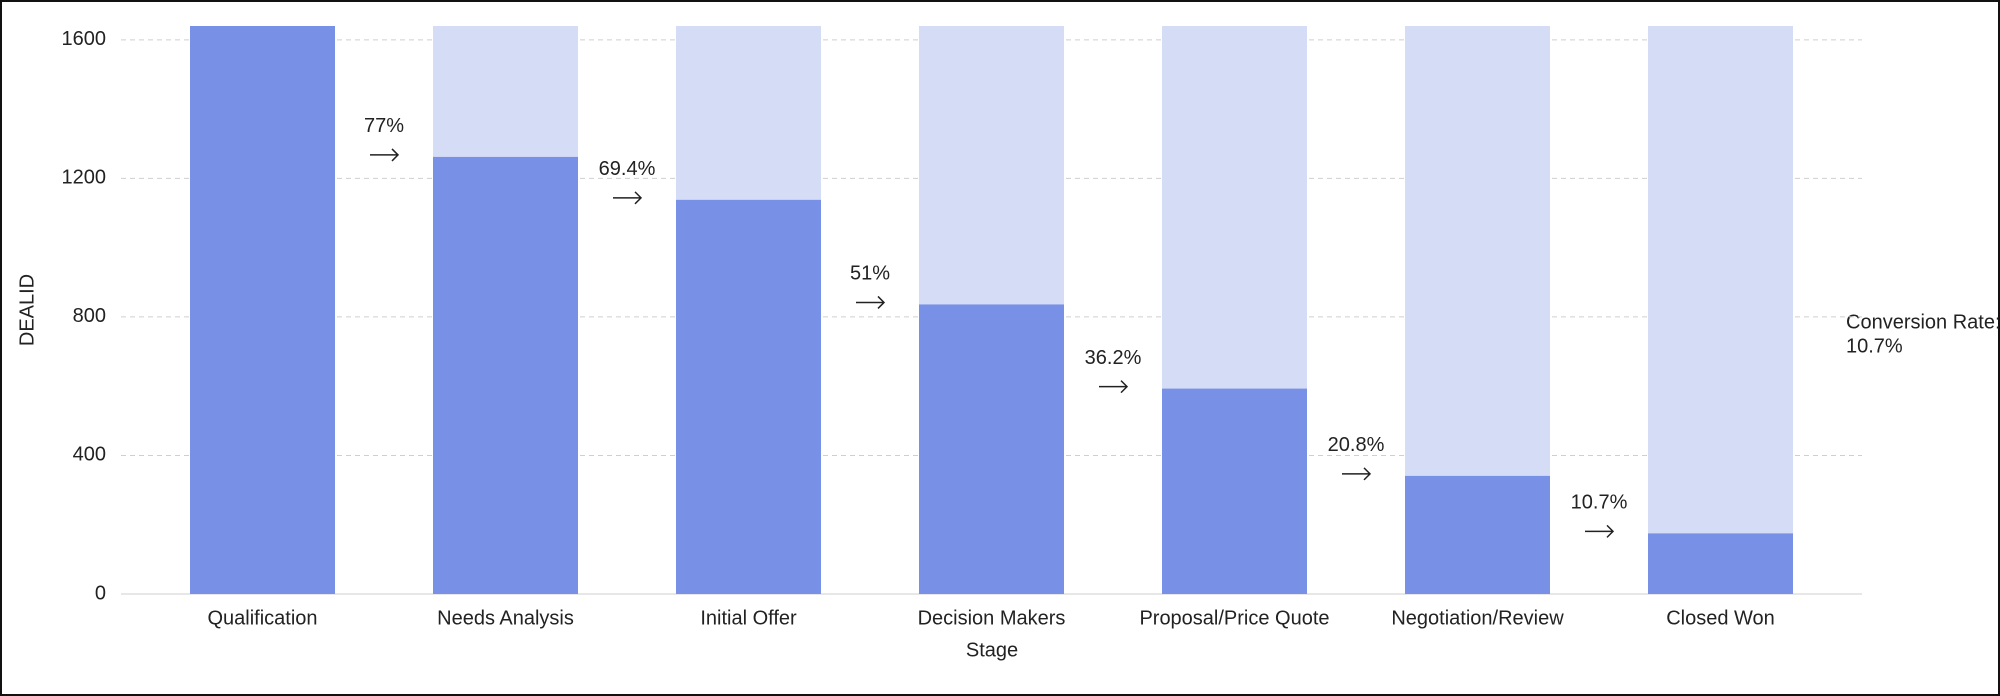 This screenshot has height=696, width=2000. I want to click on conversion-label: 36.2%, so click(1113, 358).